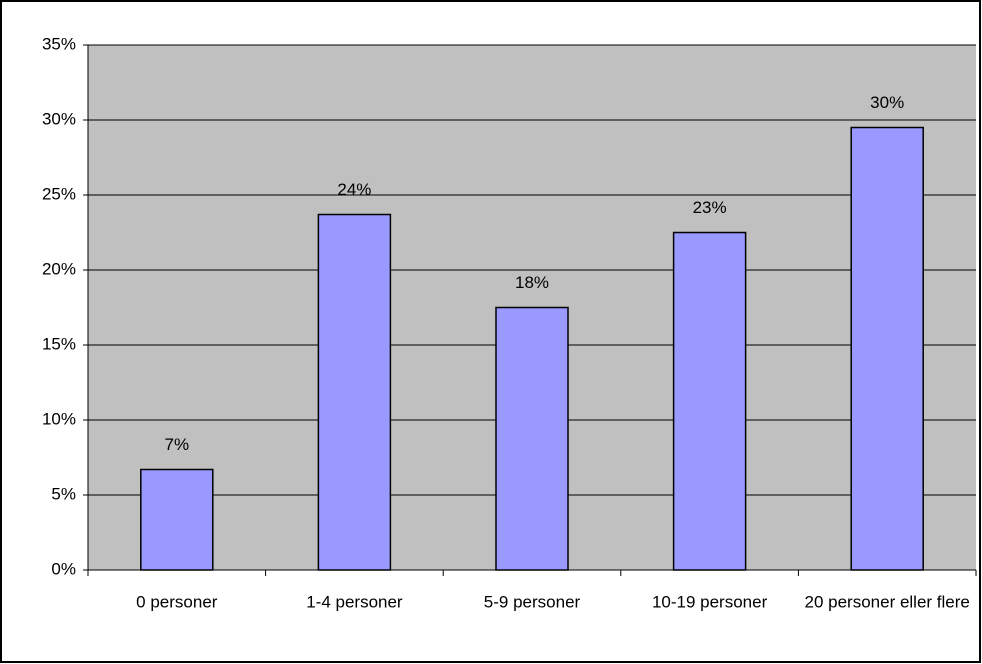  I want to click on data-label: 7%, so click(177, 444).